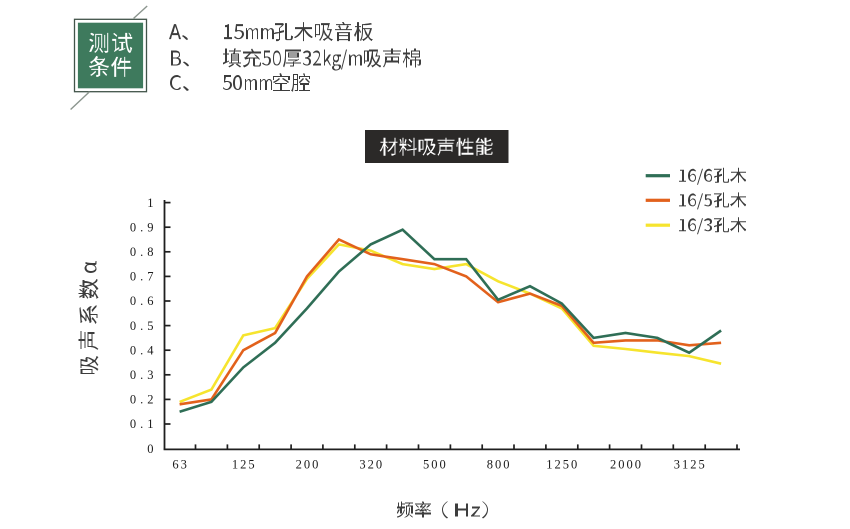  What do you see at coordinates (144, 277) in the screenshot?
I see `svg-text: 0.7` at bounding box center [144, 277].